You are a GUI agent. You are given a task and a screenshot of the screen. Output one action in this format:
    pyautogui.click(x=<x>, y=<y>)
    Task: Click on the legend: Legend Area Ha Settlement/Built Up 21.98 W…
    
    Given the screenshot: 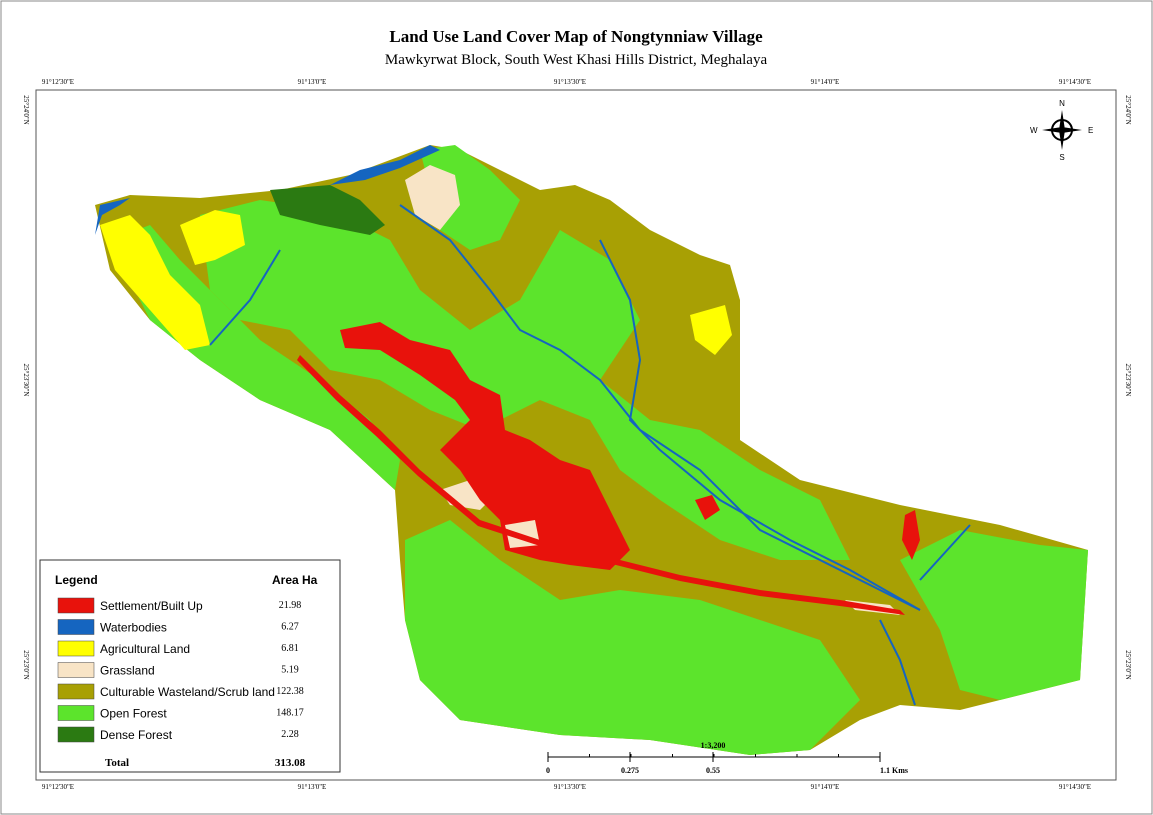 What is the action you would take?
    pyautogui.click(x=190, y=666)
    